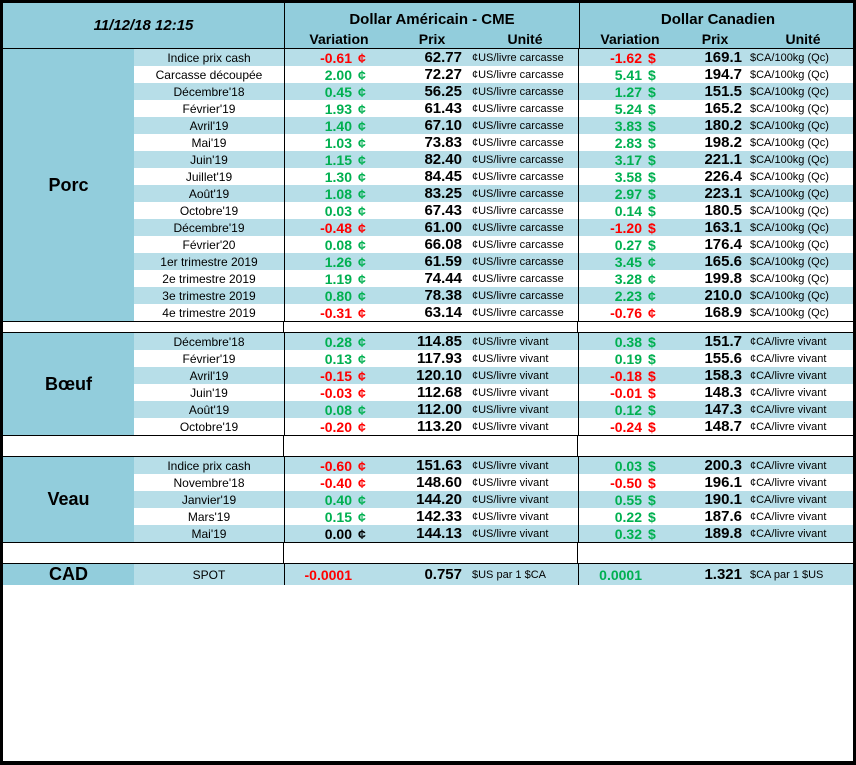 The image size is (856, 765). What do you see at coordinates (443, 574) in the screenshot?
I see `us-price: 0.757` at bounding box center [443, 574].